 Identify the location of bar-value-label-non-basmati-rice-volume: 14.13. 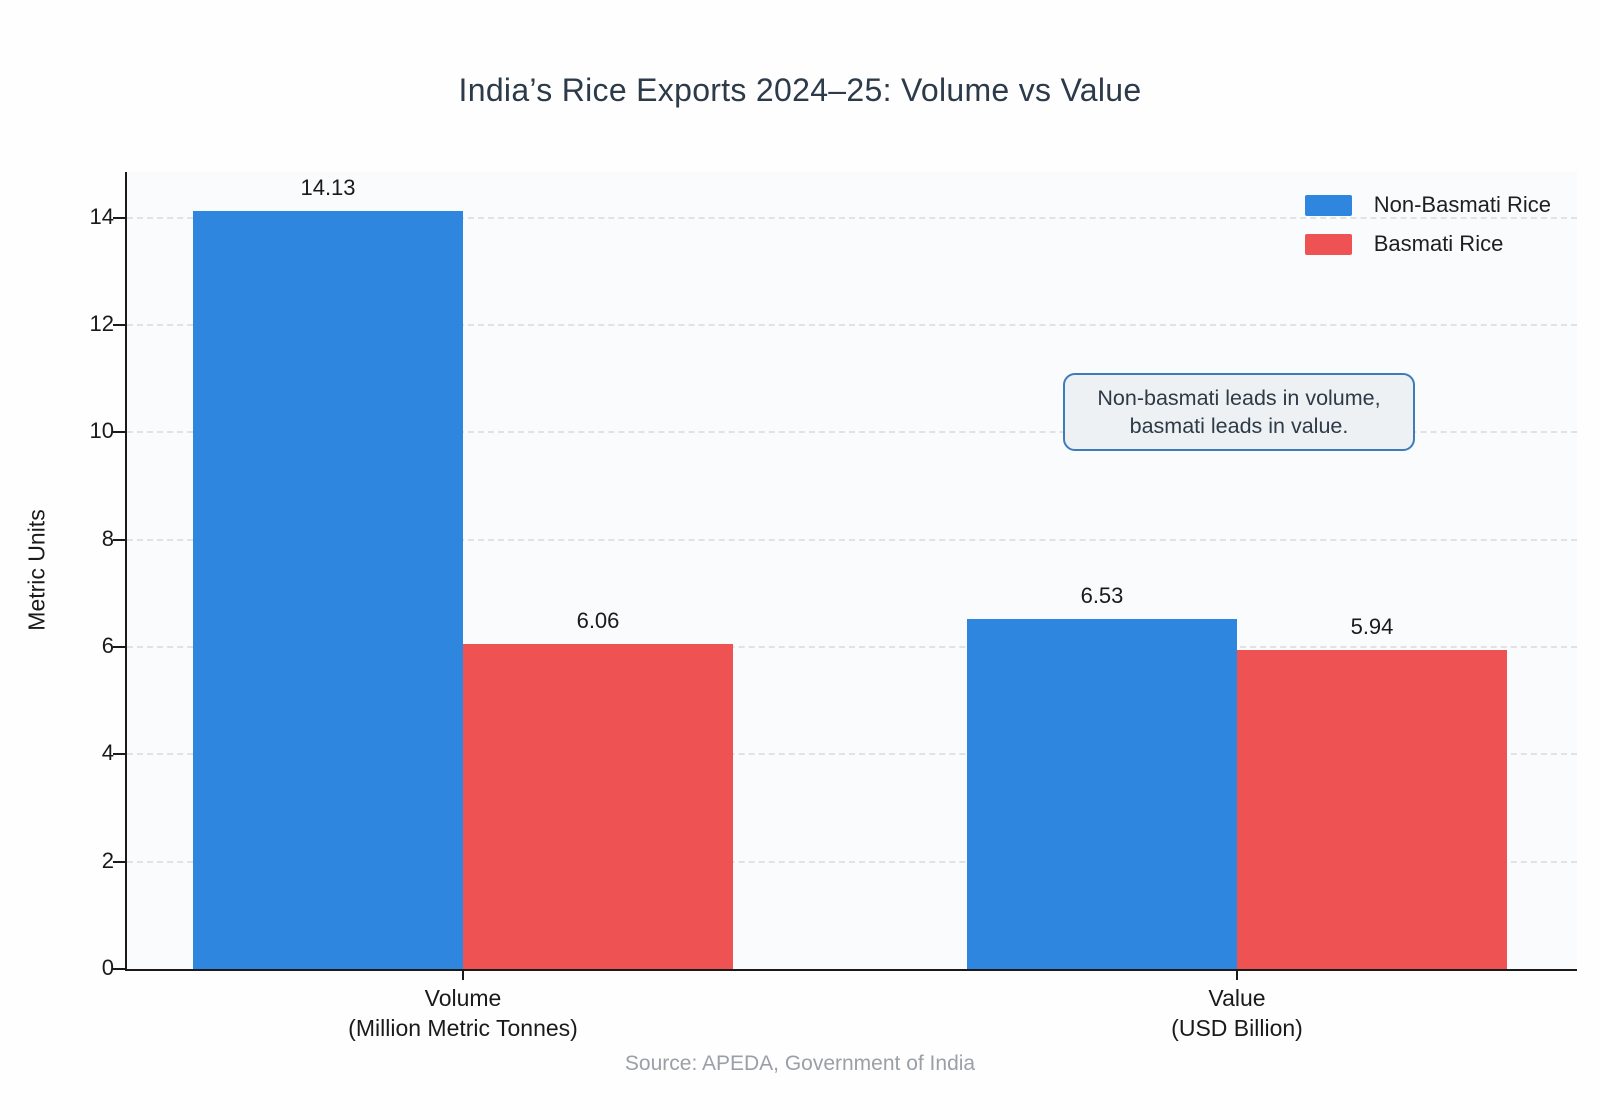
(328, 187).